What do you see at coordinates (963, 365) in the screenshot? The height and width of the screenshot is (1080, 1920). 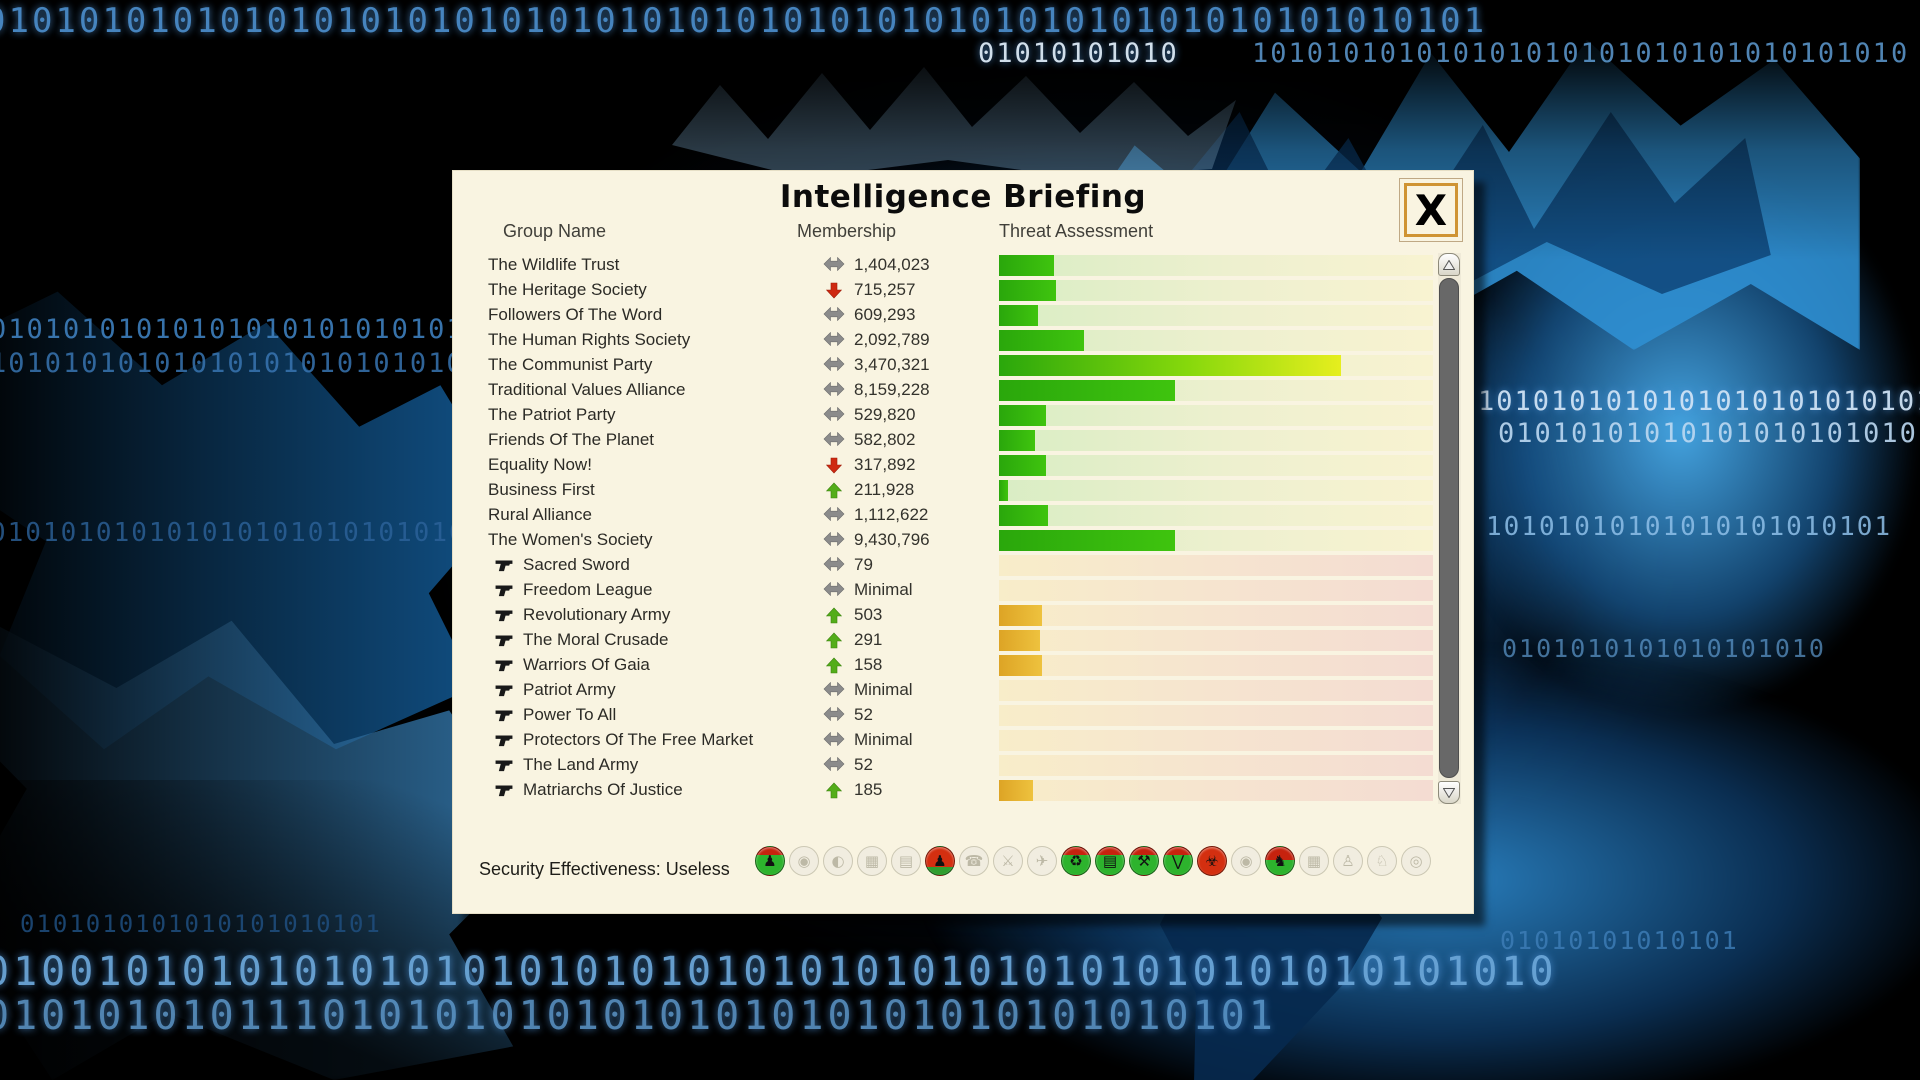 I see `group-row: The Communist Party 3,470,321` at bounding box center [963, 365].